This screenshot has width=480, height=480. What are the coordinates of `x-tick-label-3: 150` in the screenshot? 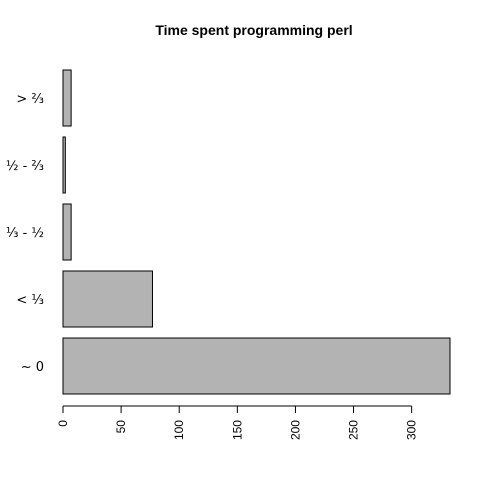 It's located at (237, 430).